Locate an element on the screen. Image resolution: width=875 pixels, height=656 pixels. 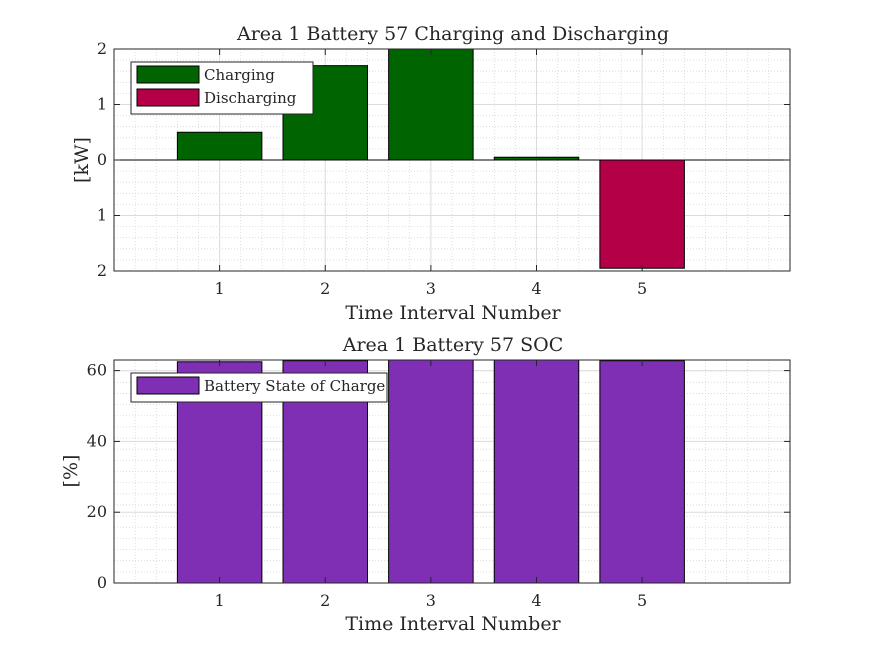
legend-label: Battery State of Charge is located at coordinates (294, 386).